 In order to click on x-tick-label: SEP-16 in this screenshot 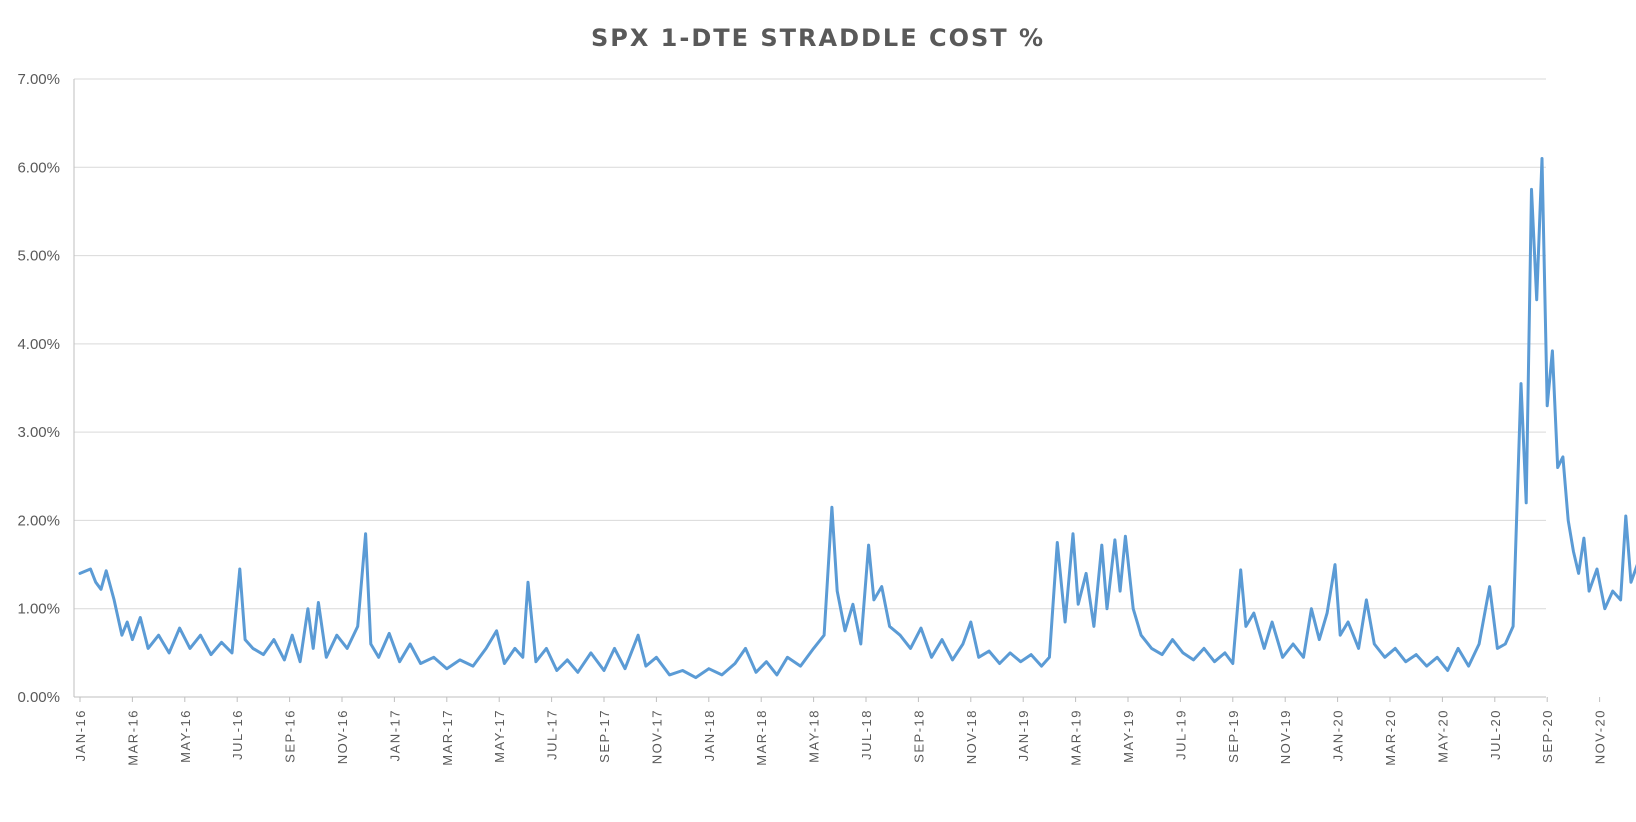, I will do `click(290, 736)`.